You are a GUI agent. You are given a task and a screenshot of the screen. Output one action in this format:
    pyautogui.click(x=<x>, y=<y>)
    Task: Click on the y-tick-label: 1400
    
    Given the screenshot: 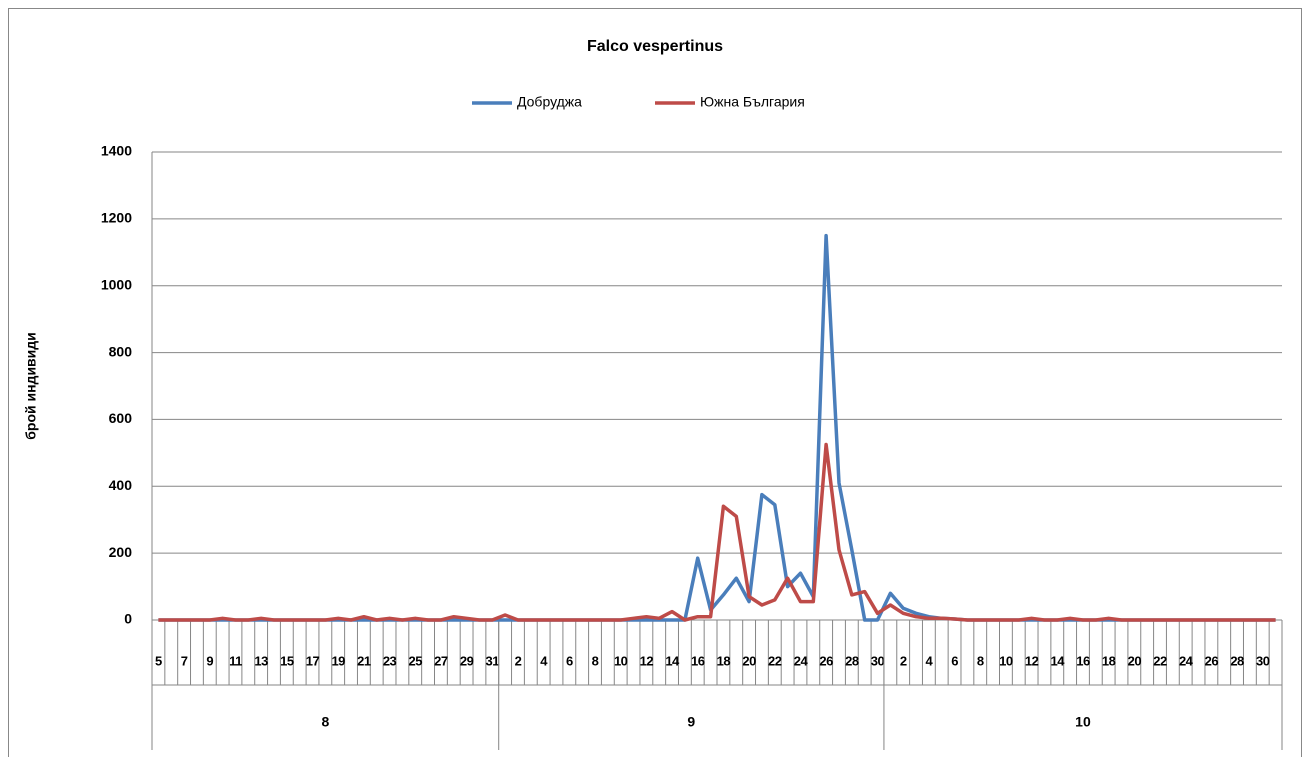 What is the action you would take?
    pyautogui.click(x=116, y=151)
    